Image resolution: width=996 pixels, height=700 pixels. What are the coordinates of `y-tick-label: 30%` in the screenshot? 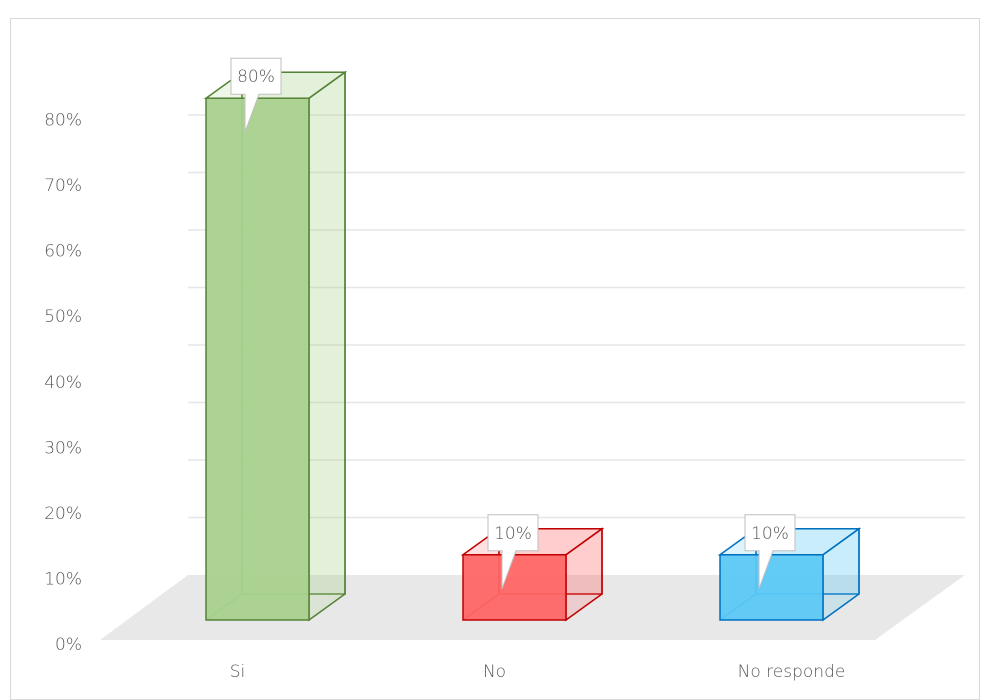 It's located at (63, 448).